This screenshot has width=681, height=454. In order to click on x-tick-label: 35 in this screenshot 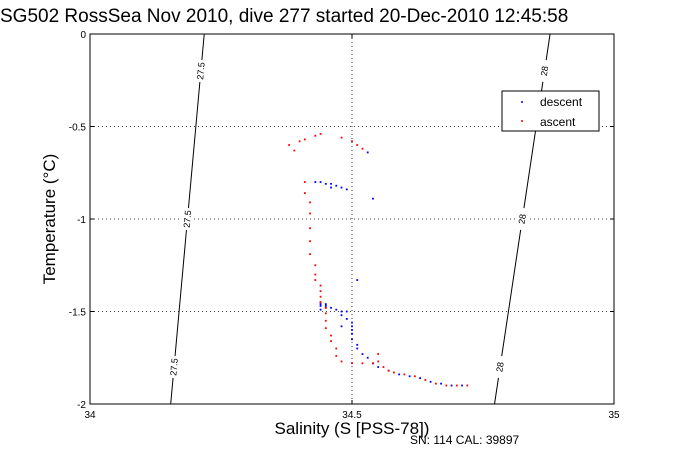, I will do `click(614, 415)`.